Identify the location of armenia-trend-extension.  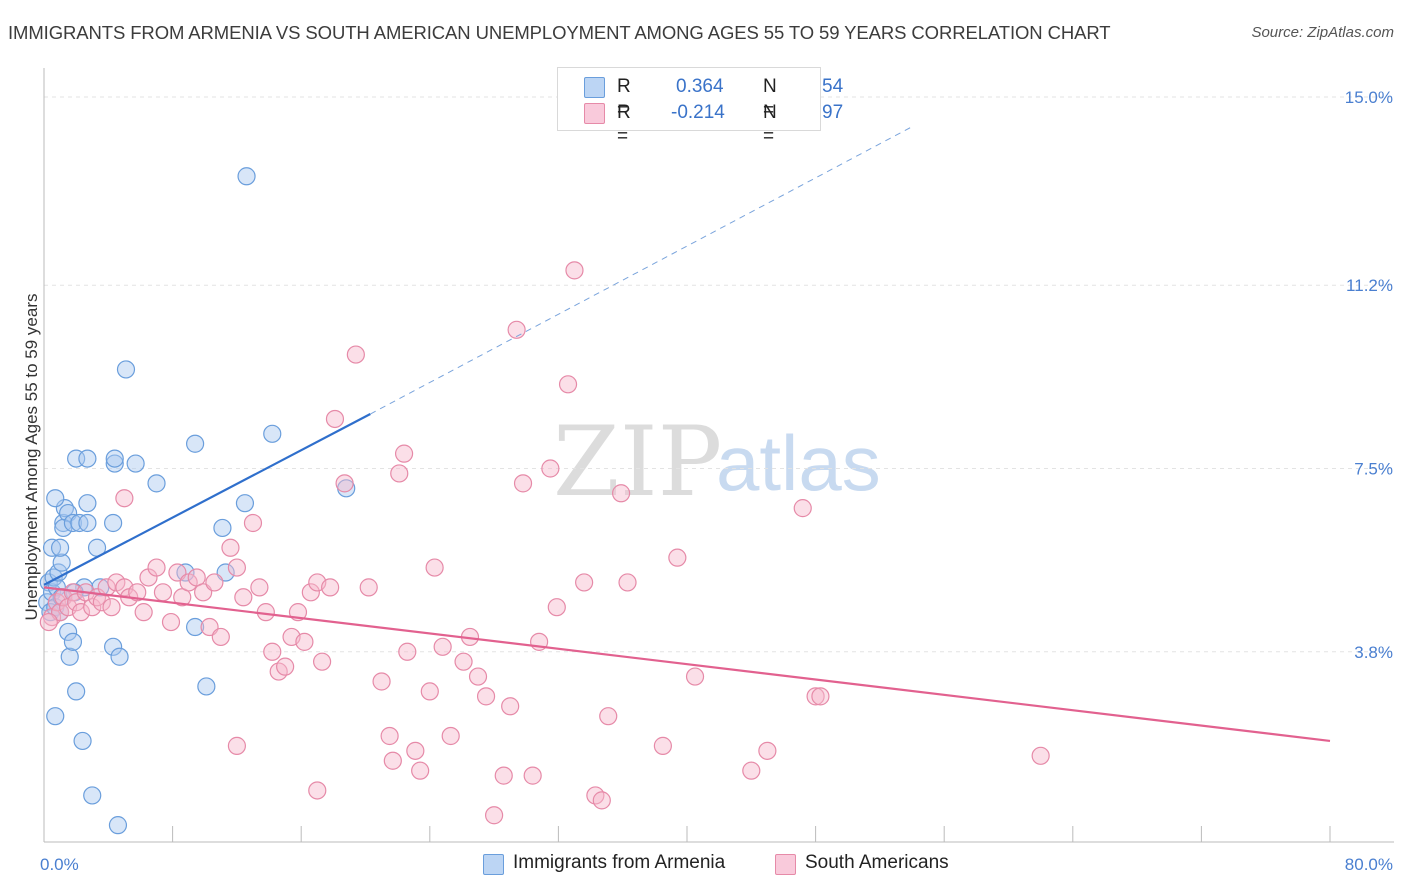
(641, 270).